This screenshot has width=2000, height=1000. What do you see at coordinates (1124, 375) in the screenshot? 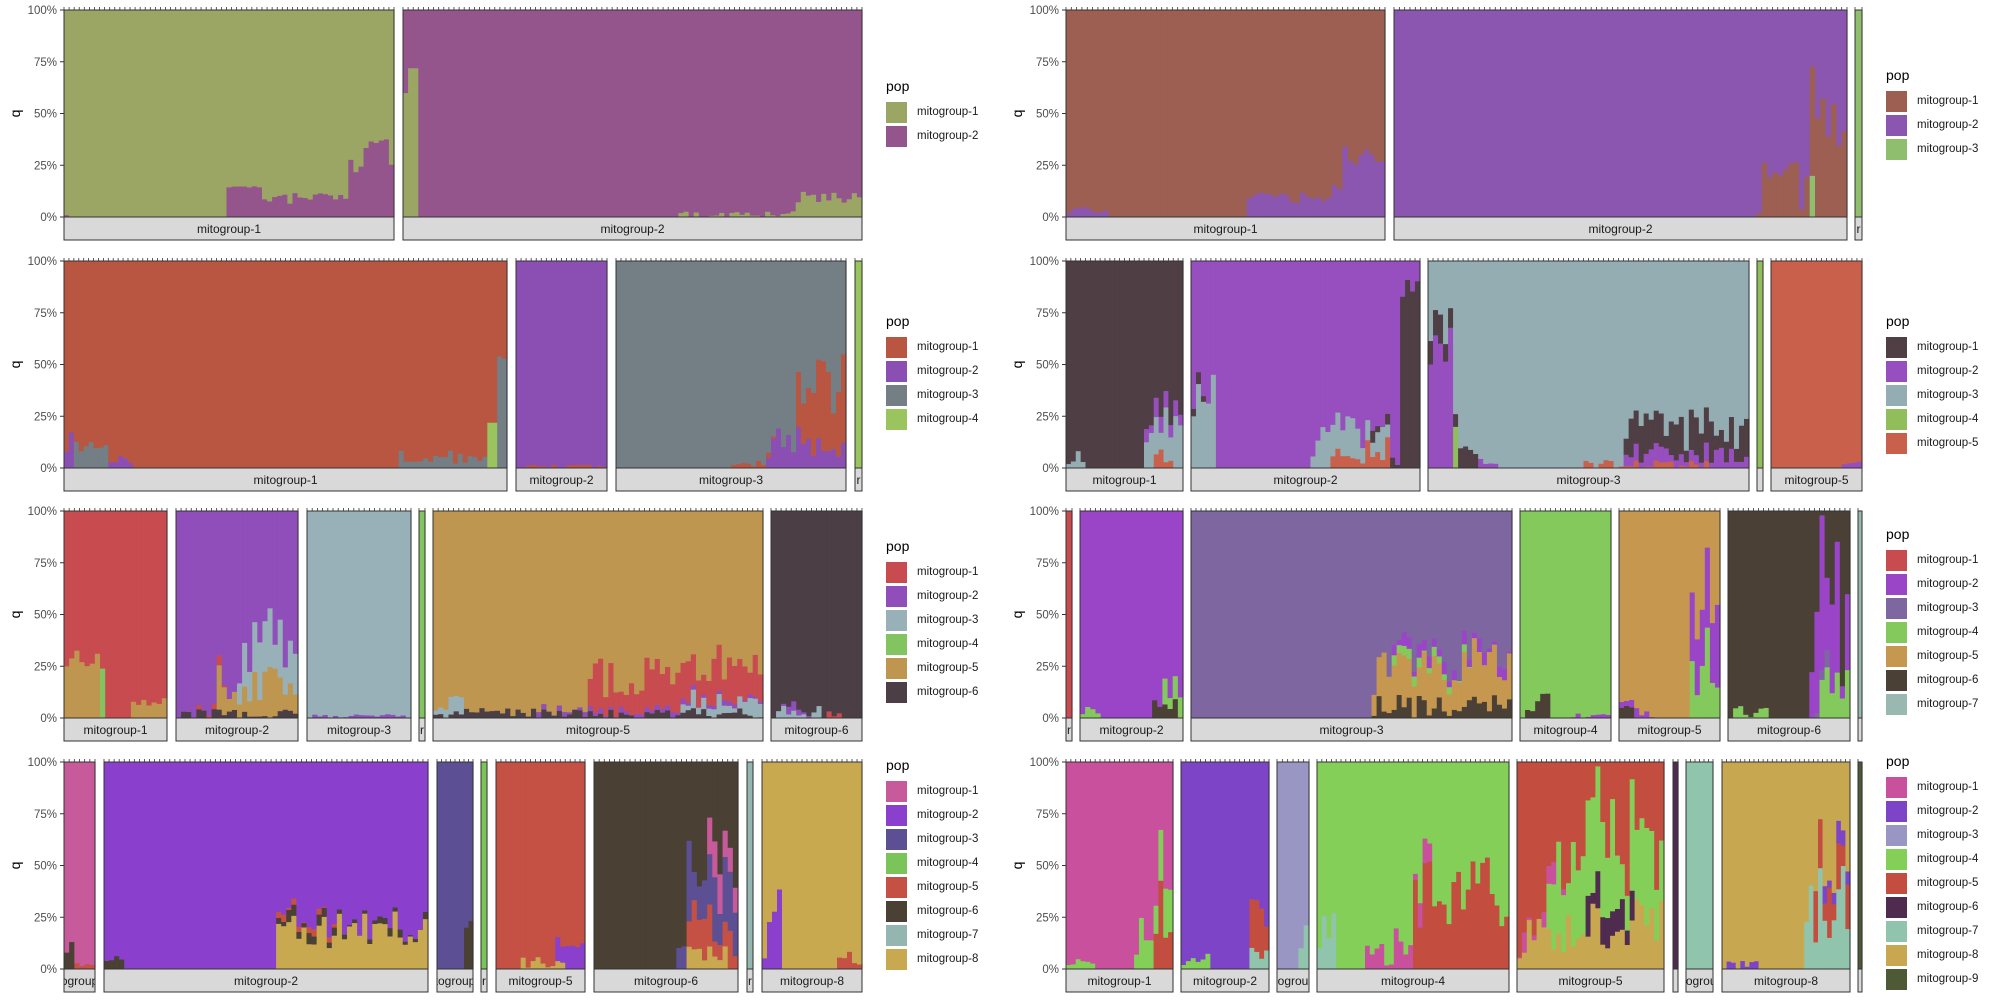
I see `facet-mitogroup-1: mitogroup-1` at bounding box center [1124, 375].